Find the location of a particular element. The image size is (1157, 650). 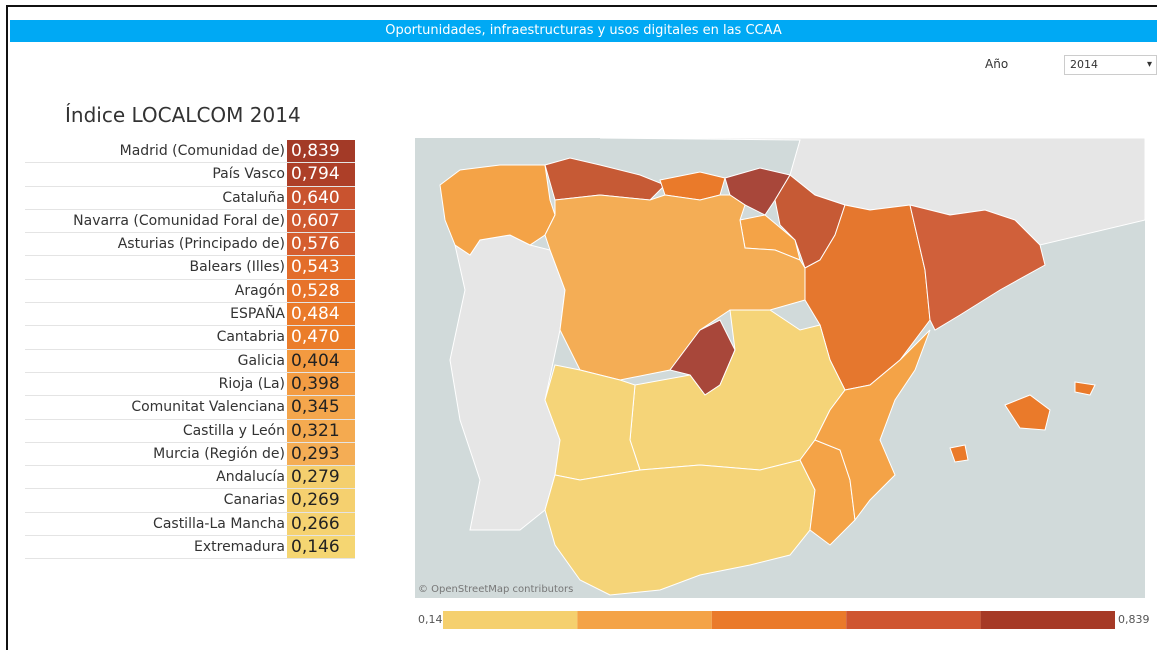

index-value: 0,293 is located at coordinates (321, 454).